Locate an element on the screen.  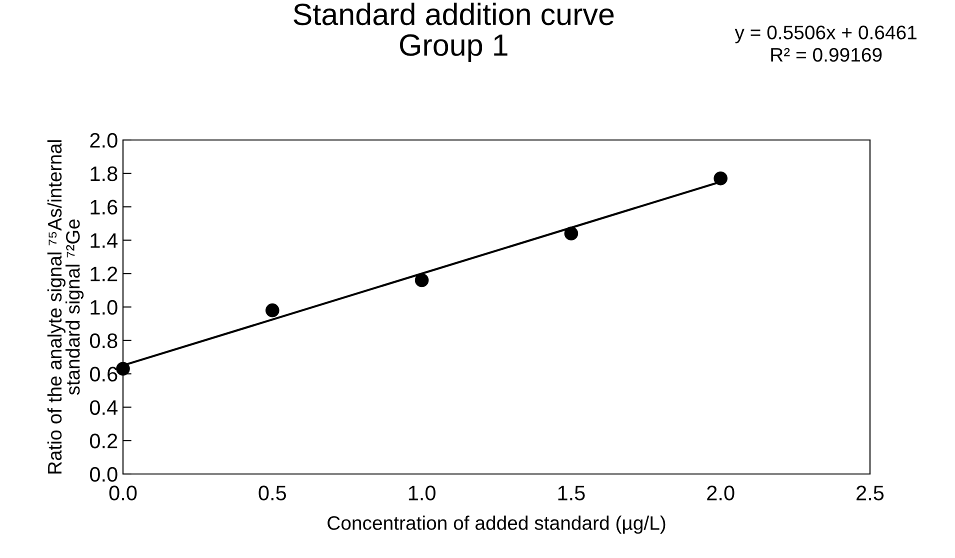
y-tick-label: 1.0 is located at coordinates (104, 307).